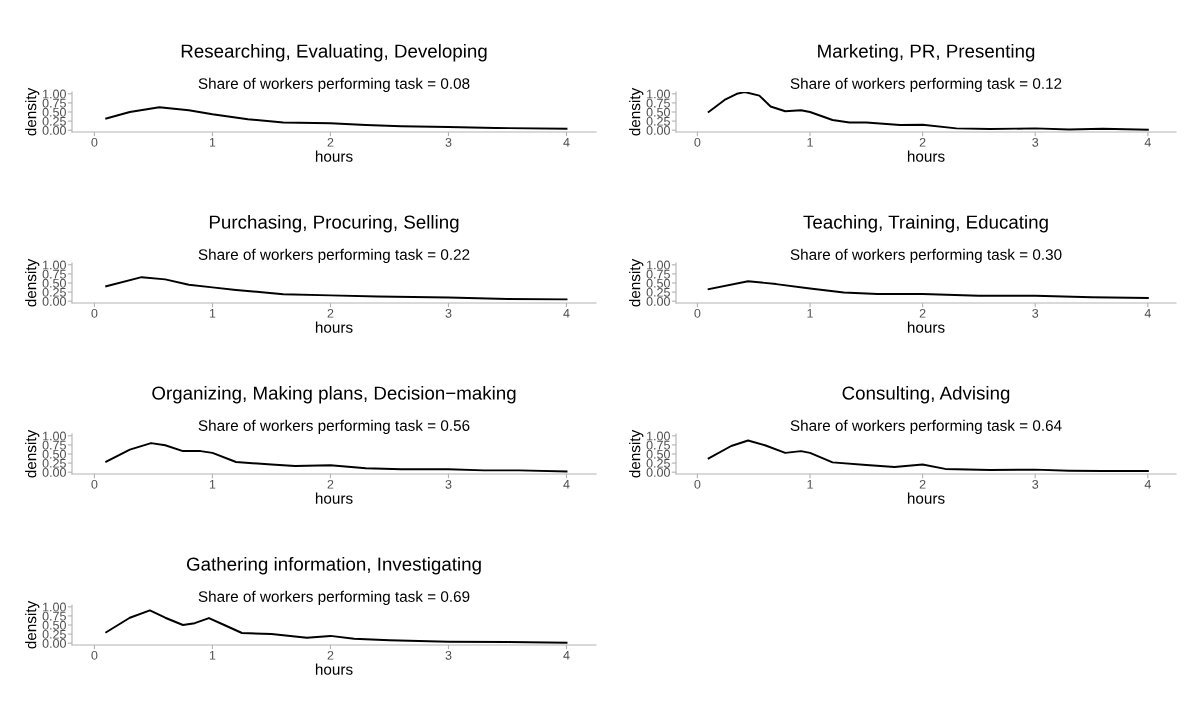 The width and height of the screenshot is (1200, 720). I want to click on chart-subtitle: Share of workers performing task = 0.56, so click(334, 426).